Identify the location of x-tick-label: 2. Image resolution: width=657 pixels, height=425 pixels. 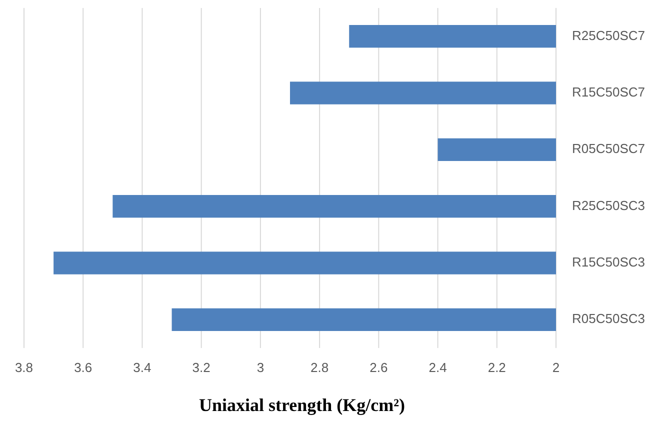
(556, 367).